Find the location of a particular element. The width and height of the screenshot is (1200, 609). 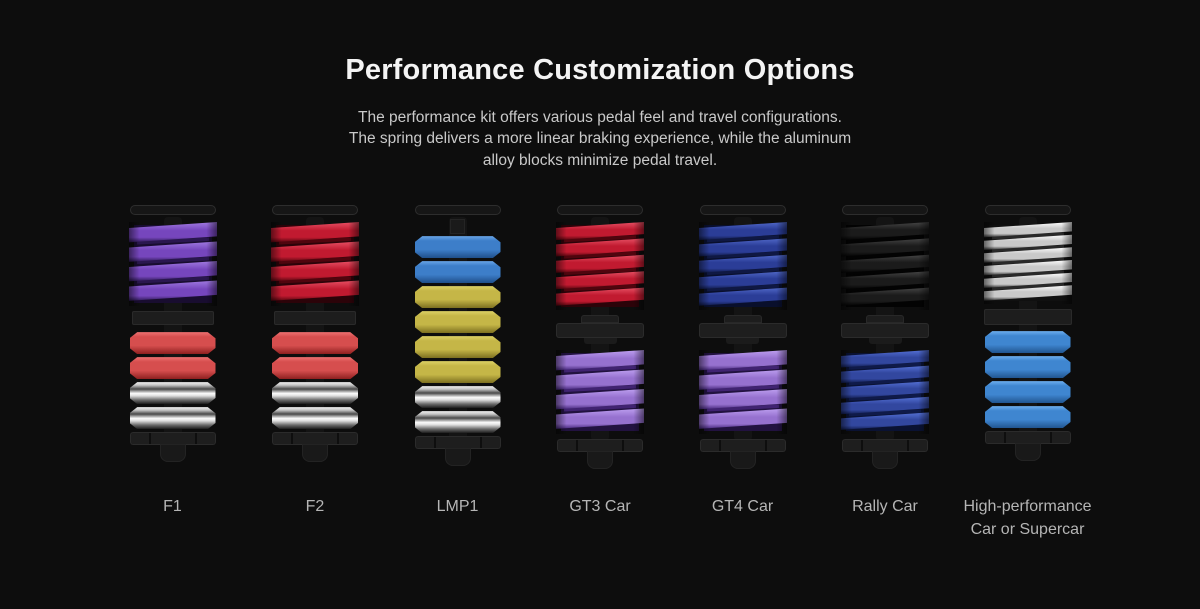

option-label: High-performance Car or Supercar is located at coordinates (1027, 518).